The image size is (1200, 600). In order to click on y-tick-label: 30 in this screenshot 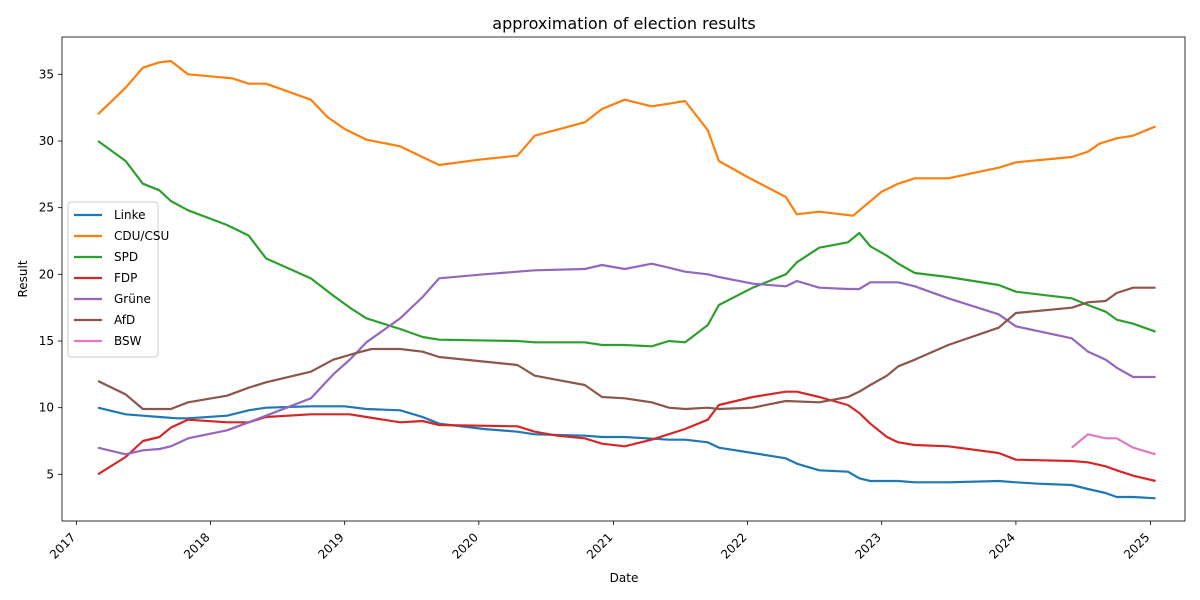, I will do `click(46, 141)`.